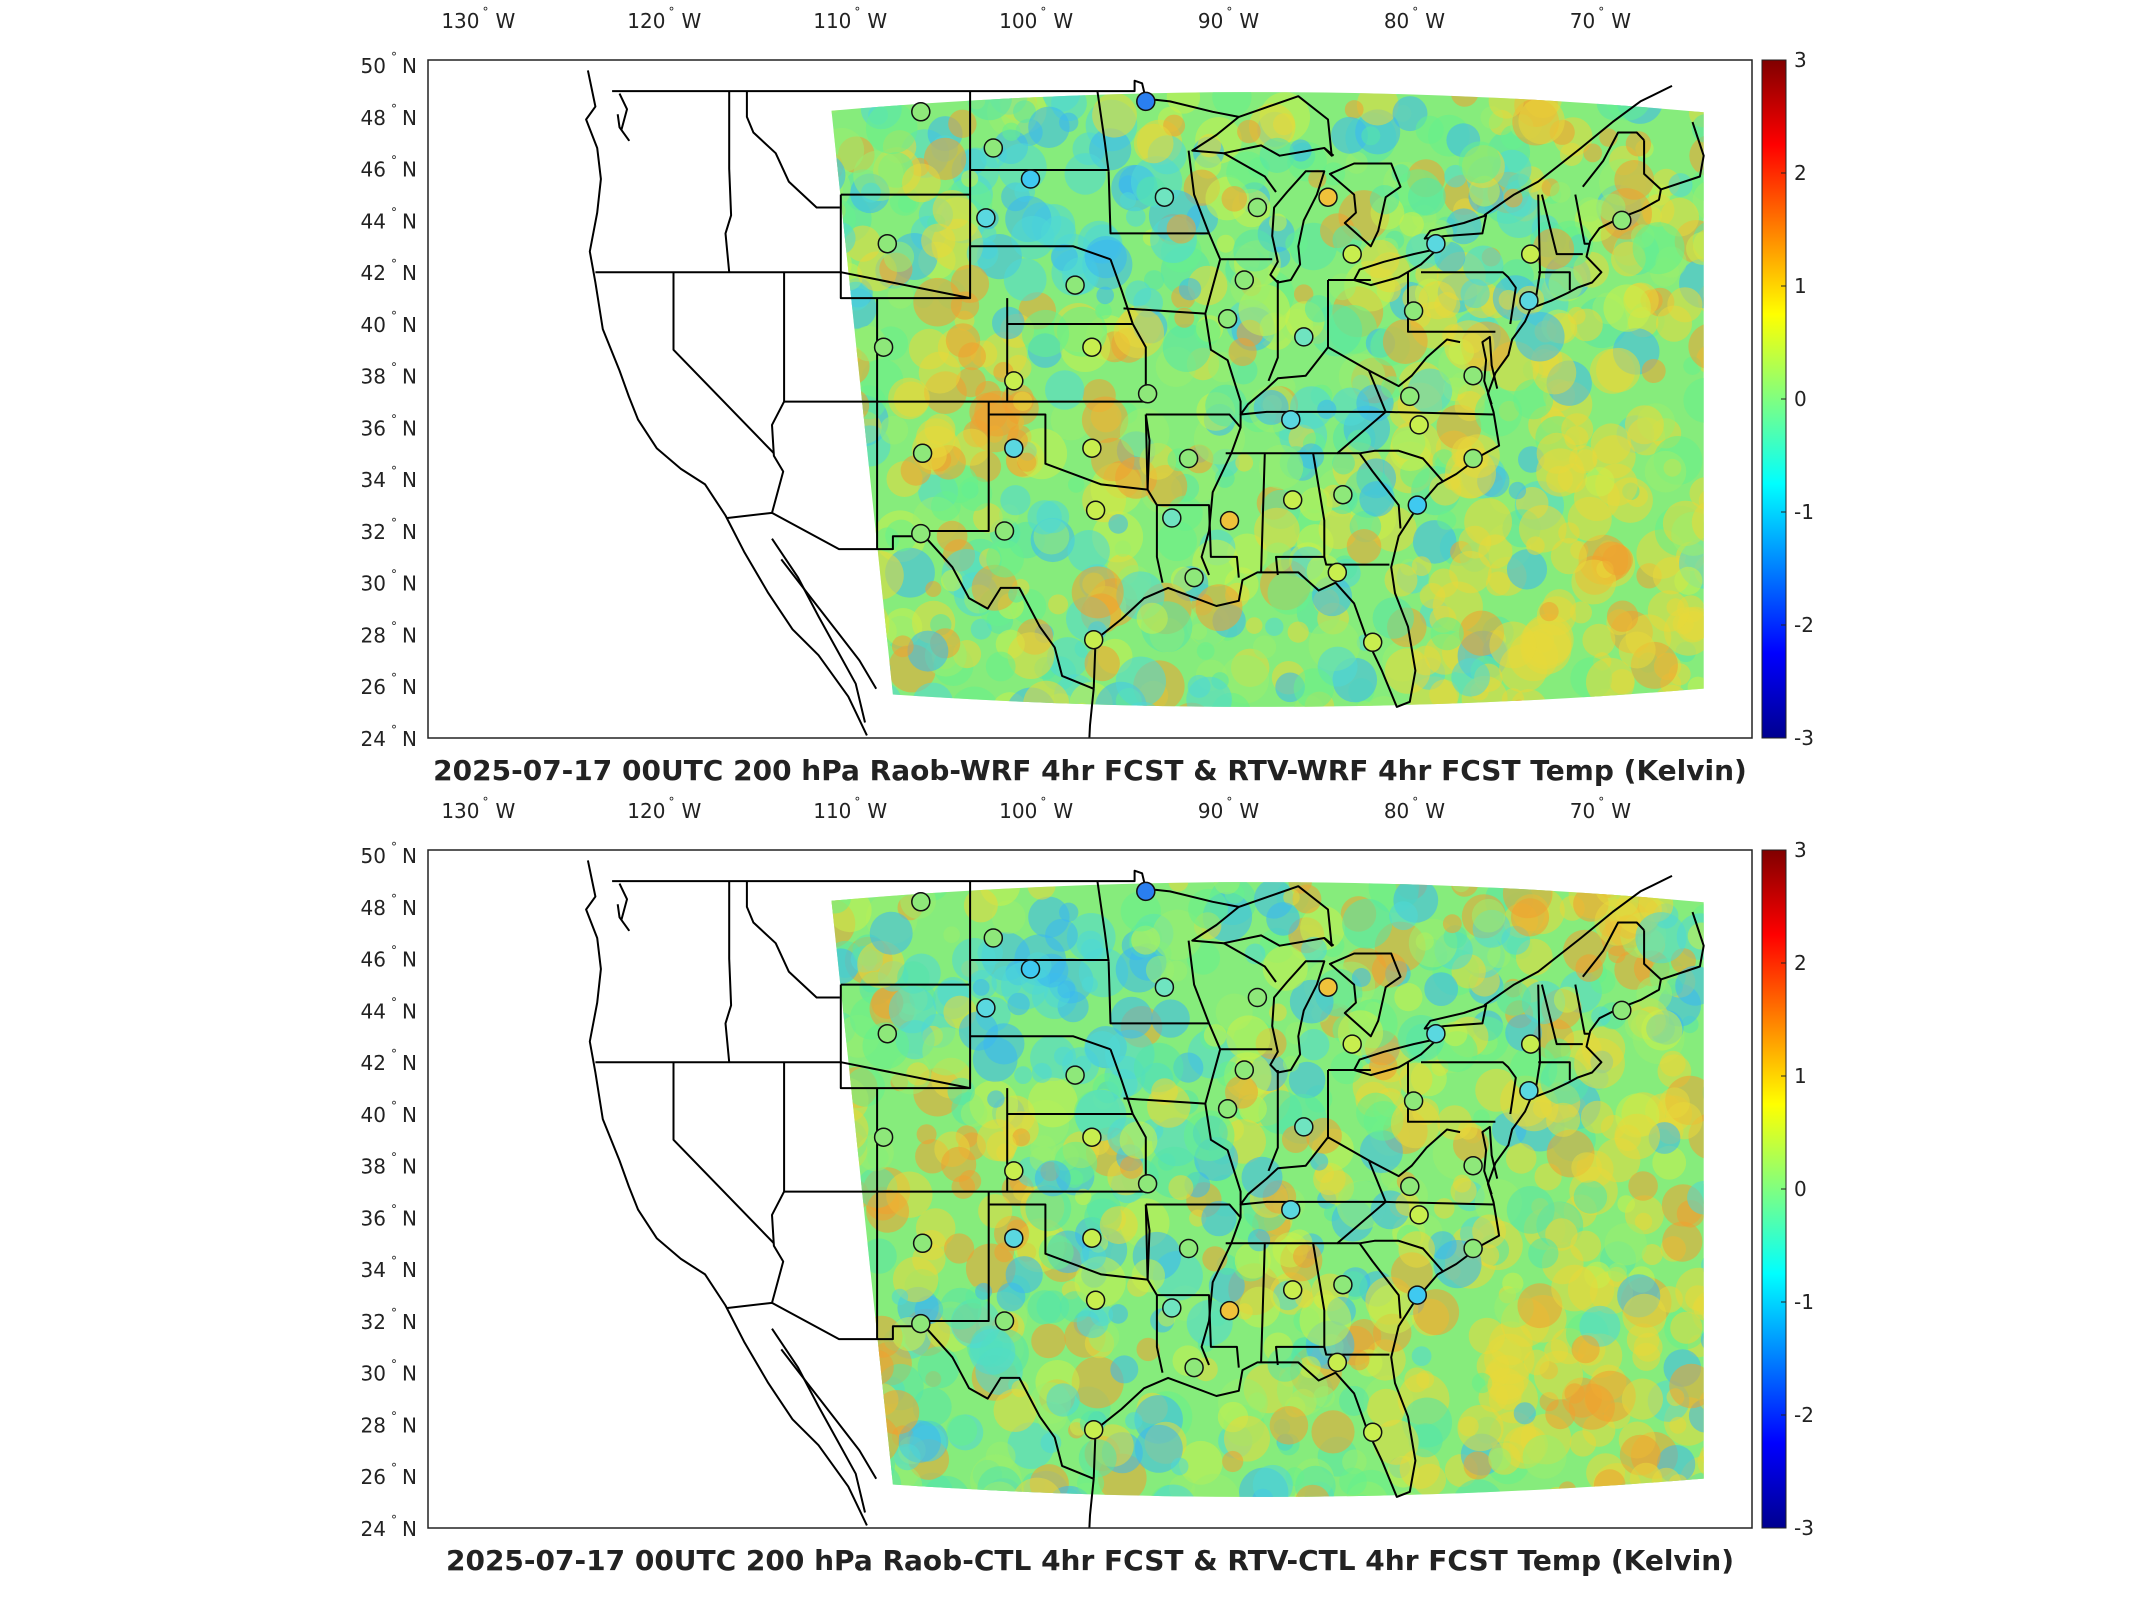 The image size is (2133, 1600). What do you see at coordinates (1210, 21) in the screenshot?
I see `lon-tick-label: 90` at bounding box center [1210, 21].